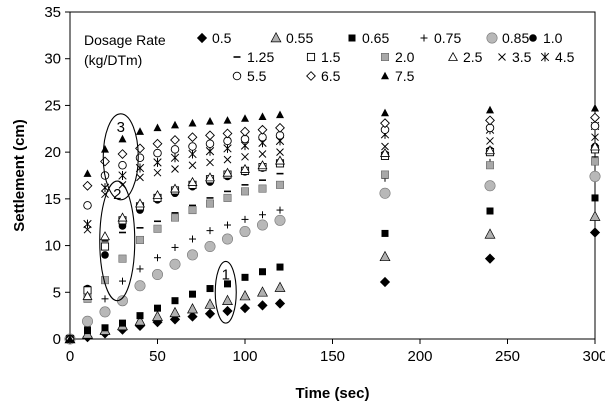 Image resolution: width=605 pixels, height=406 pixels. Describe the element at coordinates (419, 356) in the screenshot. I see `x-tick-label: 200` at that location.